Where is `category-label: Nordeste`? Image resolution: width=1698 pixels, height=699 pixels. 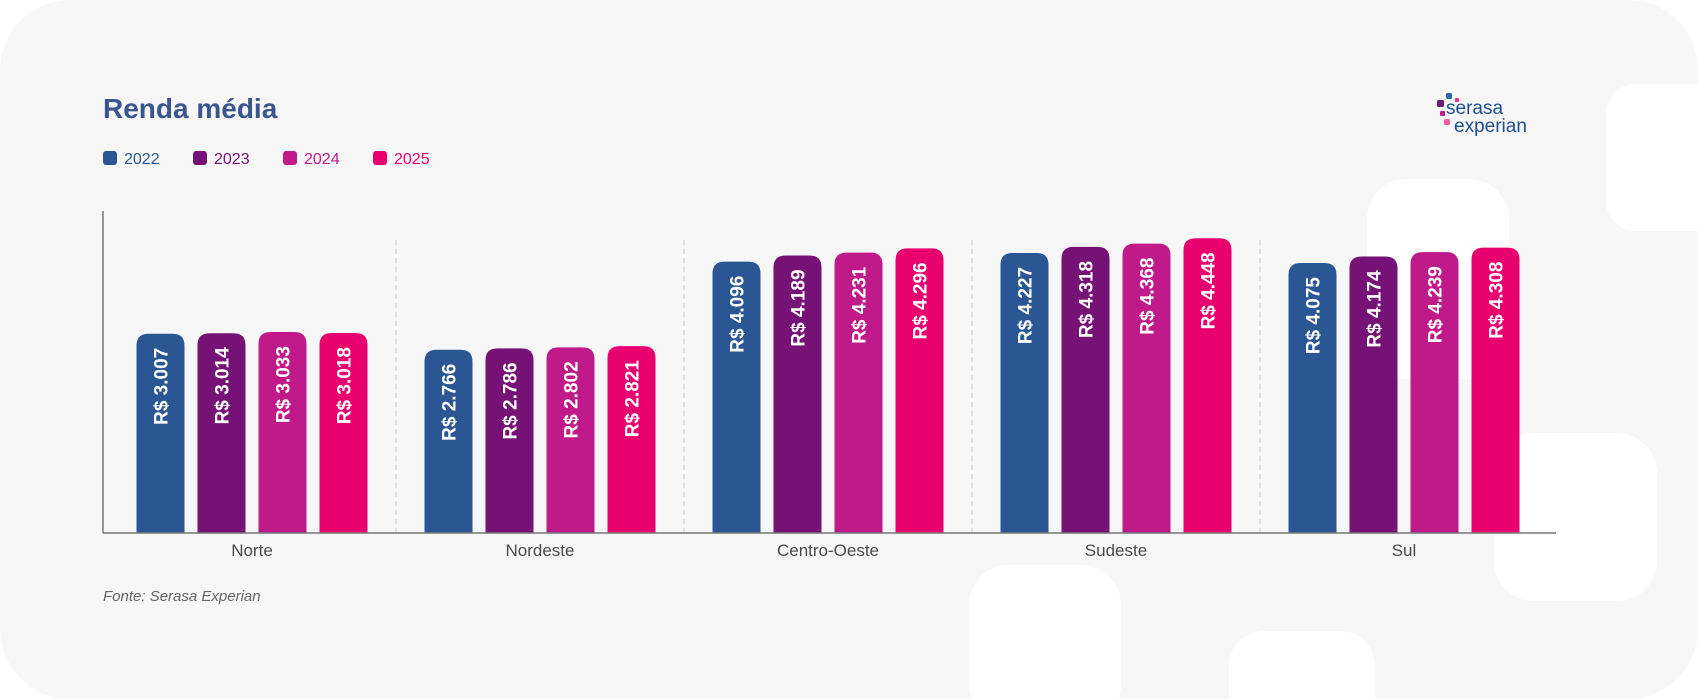
category-label: Nordeste is located at coordinates (540, 550).